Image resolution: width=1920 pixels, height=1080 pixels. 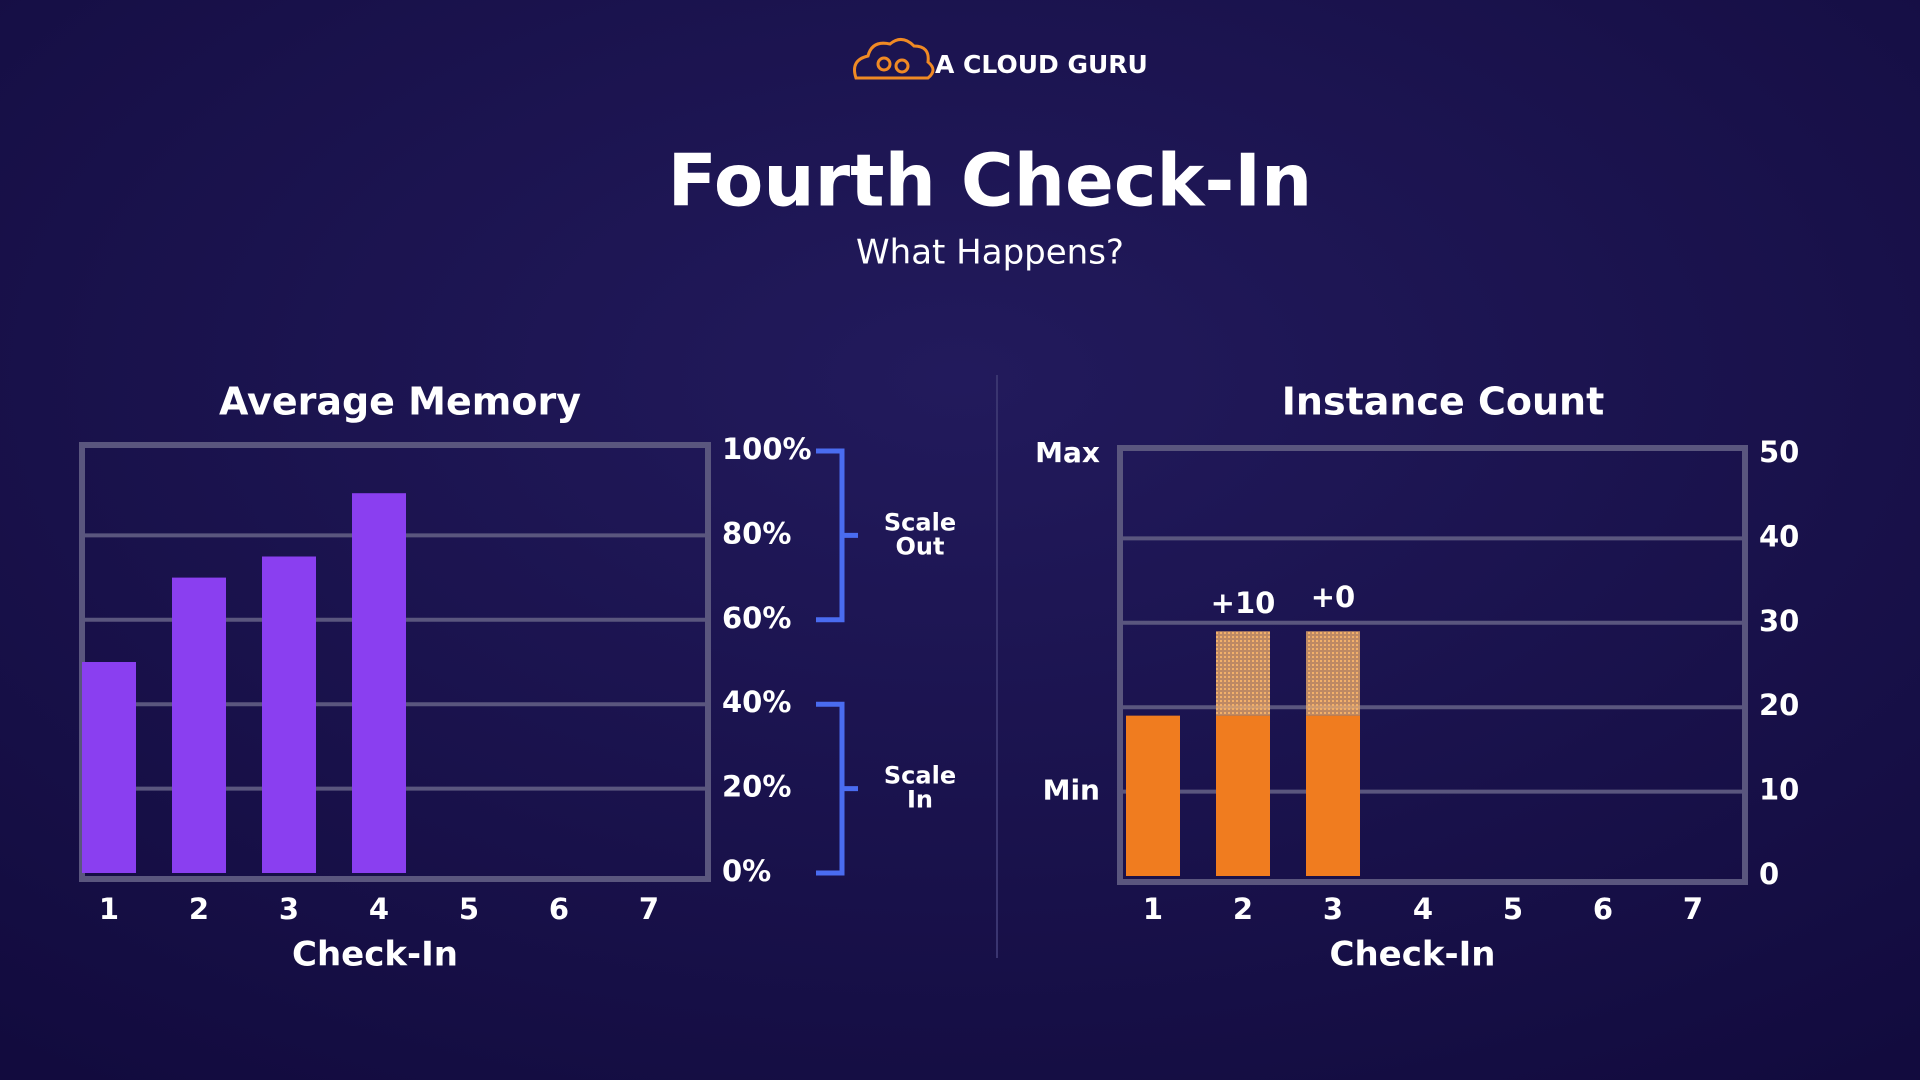 What do you see at coordinates (1041, 64) in the screenshot?
I see `brand: A CLOUD GURU` at bounding box center [1041, 64].